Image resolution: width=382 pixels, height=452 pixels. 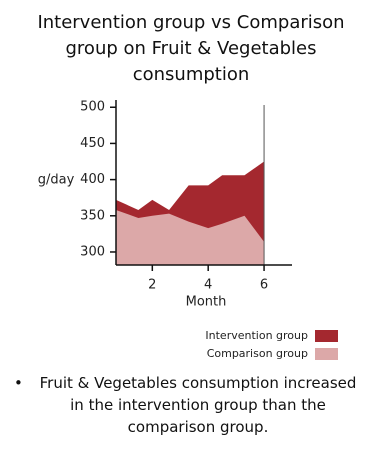 What do you see at coordinates (152, 285) in the screenshot?
I see `x-tick-label: 2` at bounding box center [152, 285].